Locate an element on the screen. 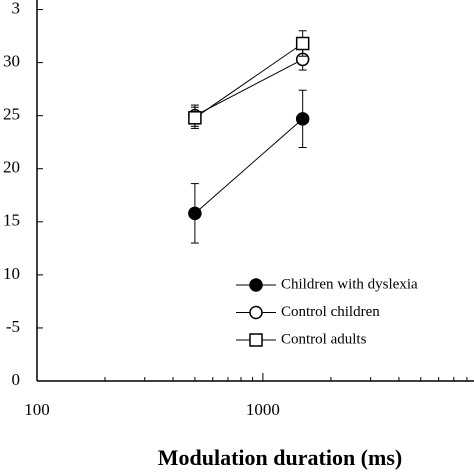  y-tick-label: 15 is located at coordinates (11, 220).